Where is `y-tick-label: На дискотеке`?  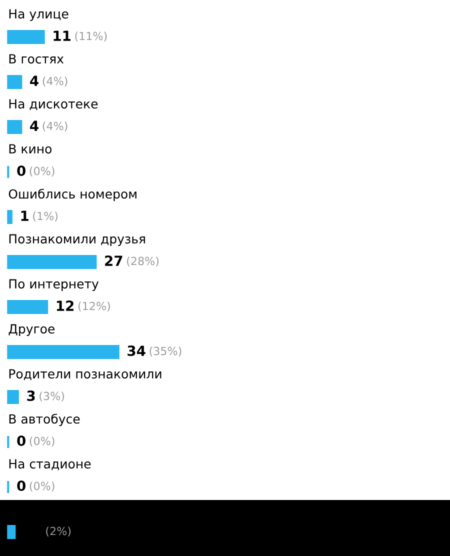
y-tick-label: На дискотеке is located at coordinates (53, 104).